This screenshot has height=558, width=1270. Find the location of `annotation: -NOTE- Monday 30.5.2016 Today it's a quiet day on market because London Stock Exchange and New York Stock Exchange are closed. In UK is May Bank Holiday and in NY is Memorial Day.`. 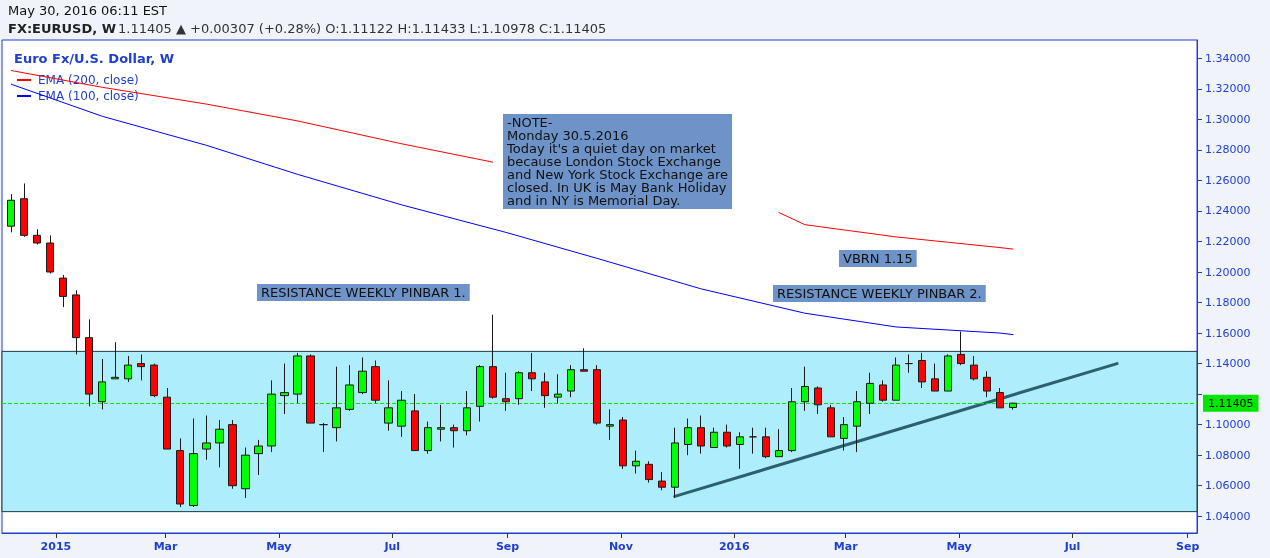

annotation: -NOTE- Monday 30.5.2016 Today it's a quiet day on market because London Stock Exchange and New York Stock Exchange are closed. In UK is May Bank Holiday and in NY is Memorial Day. is located at coordinates (617, 161).